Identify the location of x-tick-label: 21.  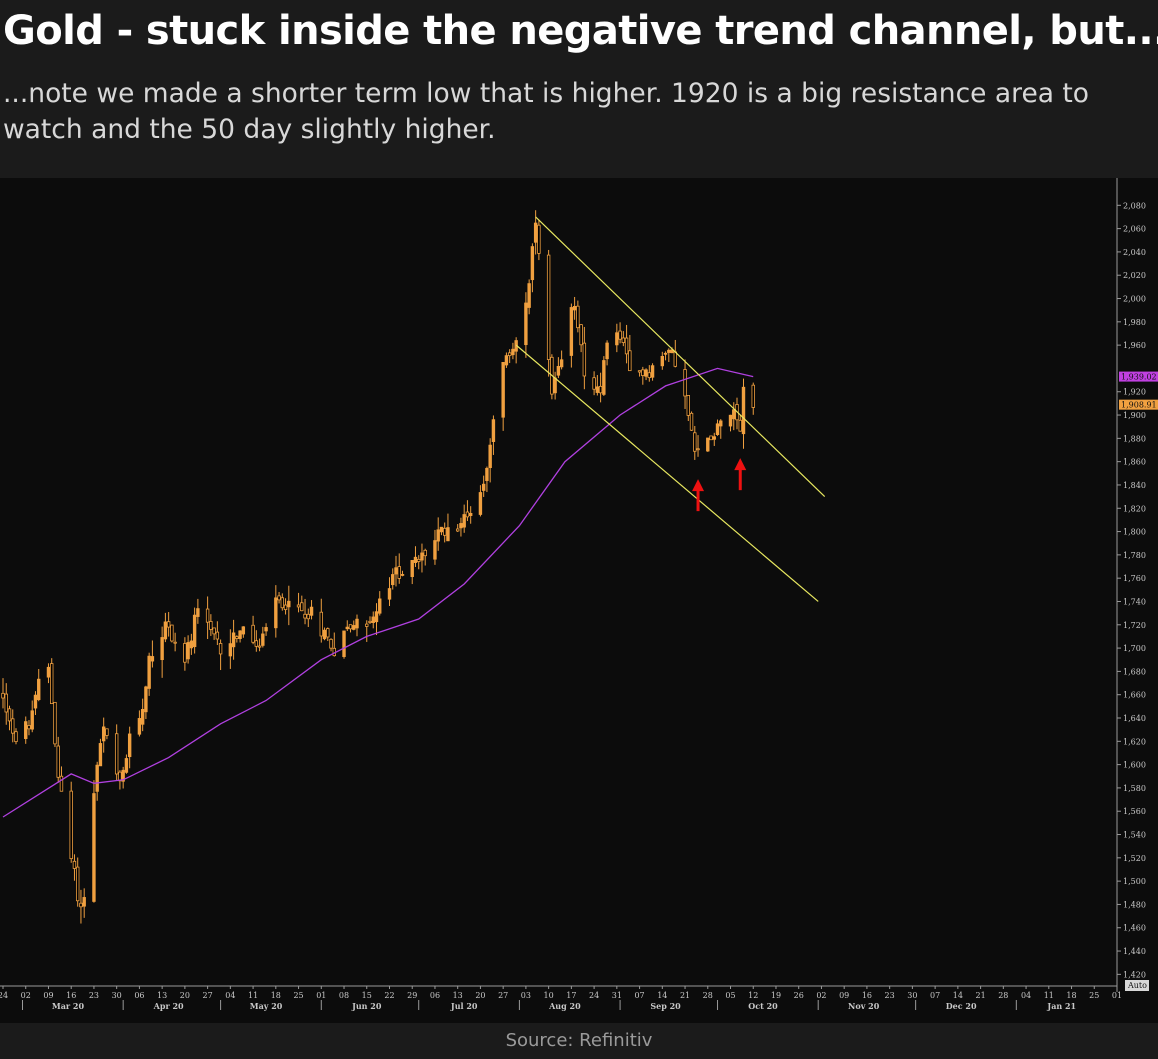
(980, 995).